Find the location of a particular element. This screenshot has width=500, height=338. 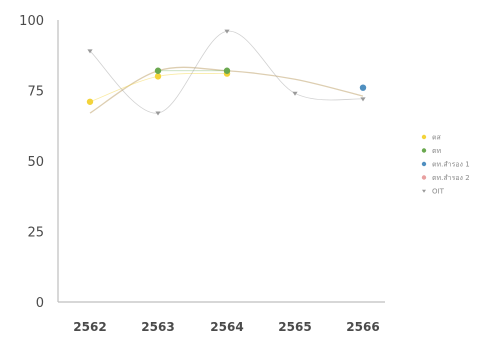

data-points is located at coordinates (226, 72).